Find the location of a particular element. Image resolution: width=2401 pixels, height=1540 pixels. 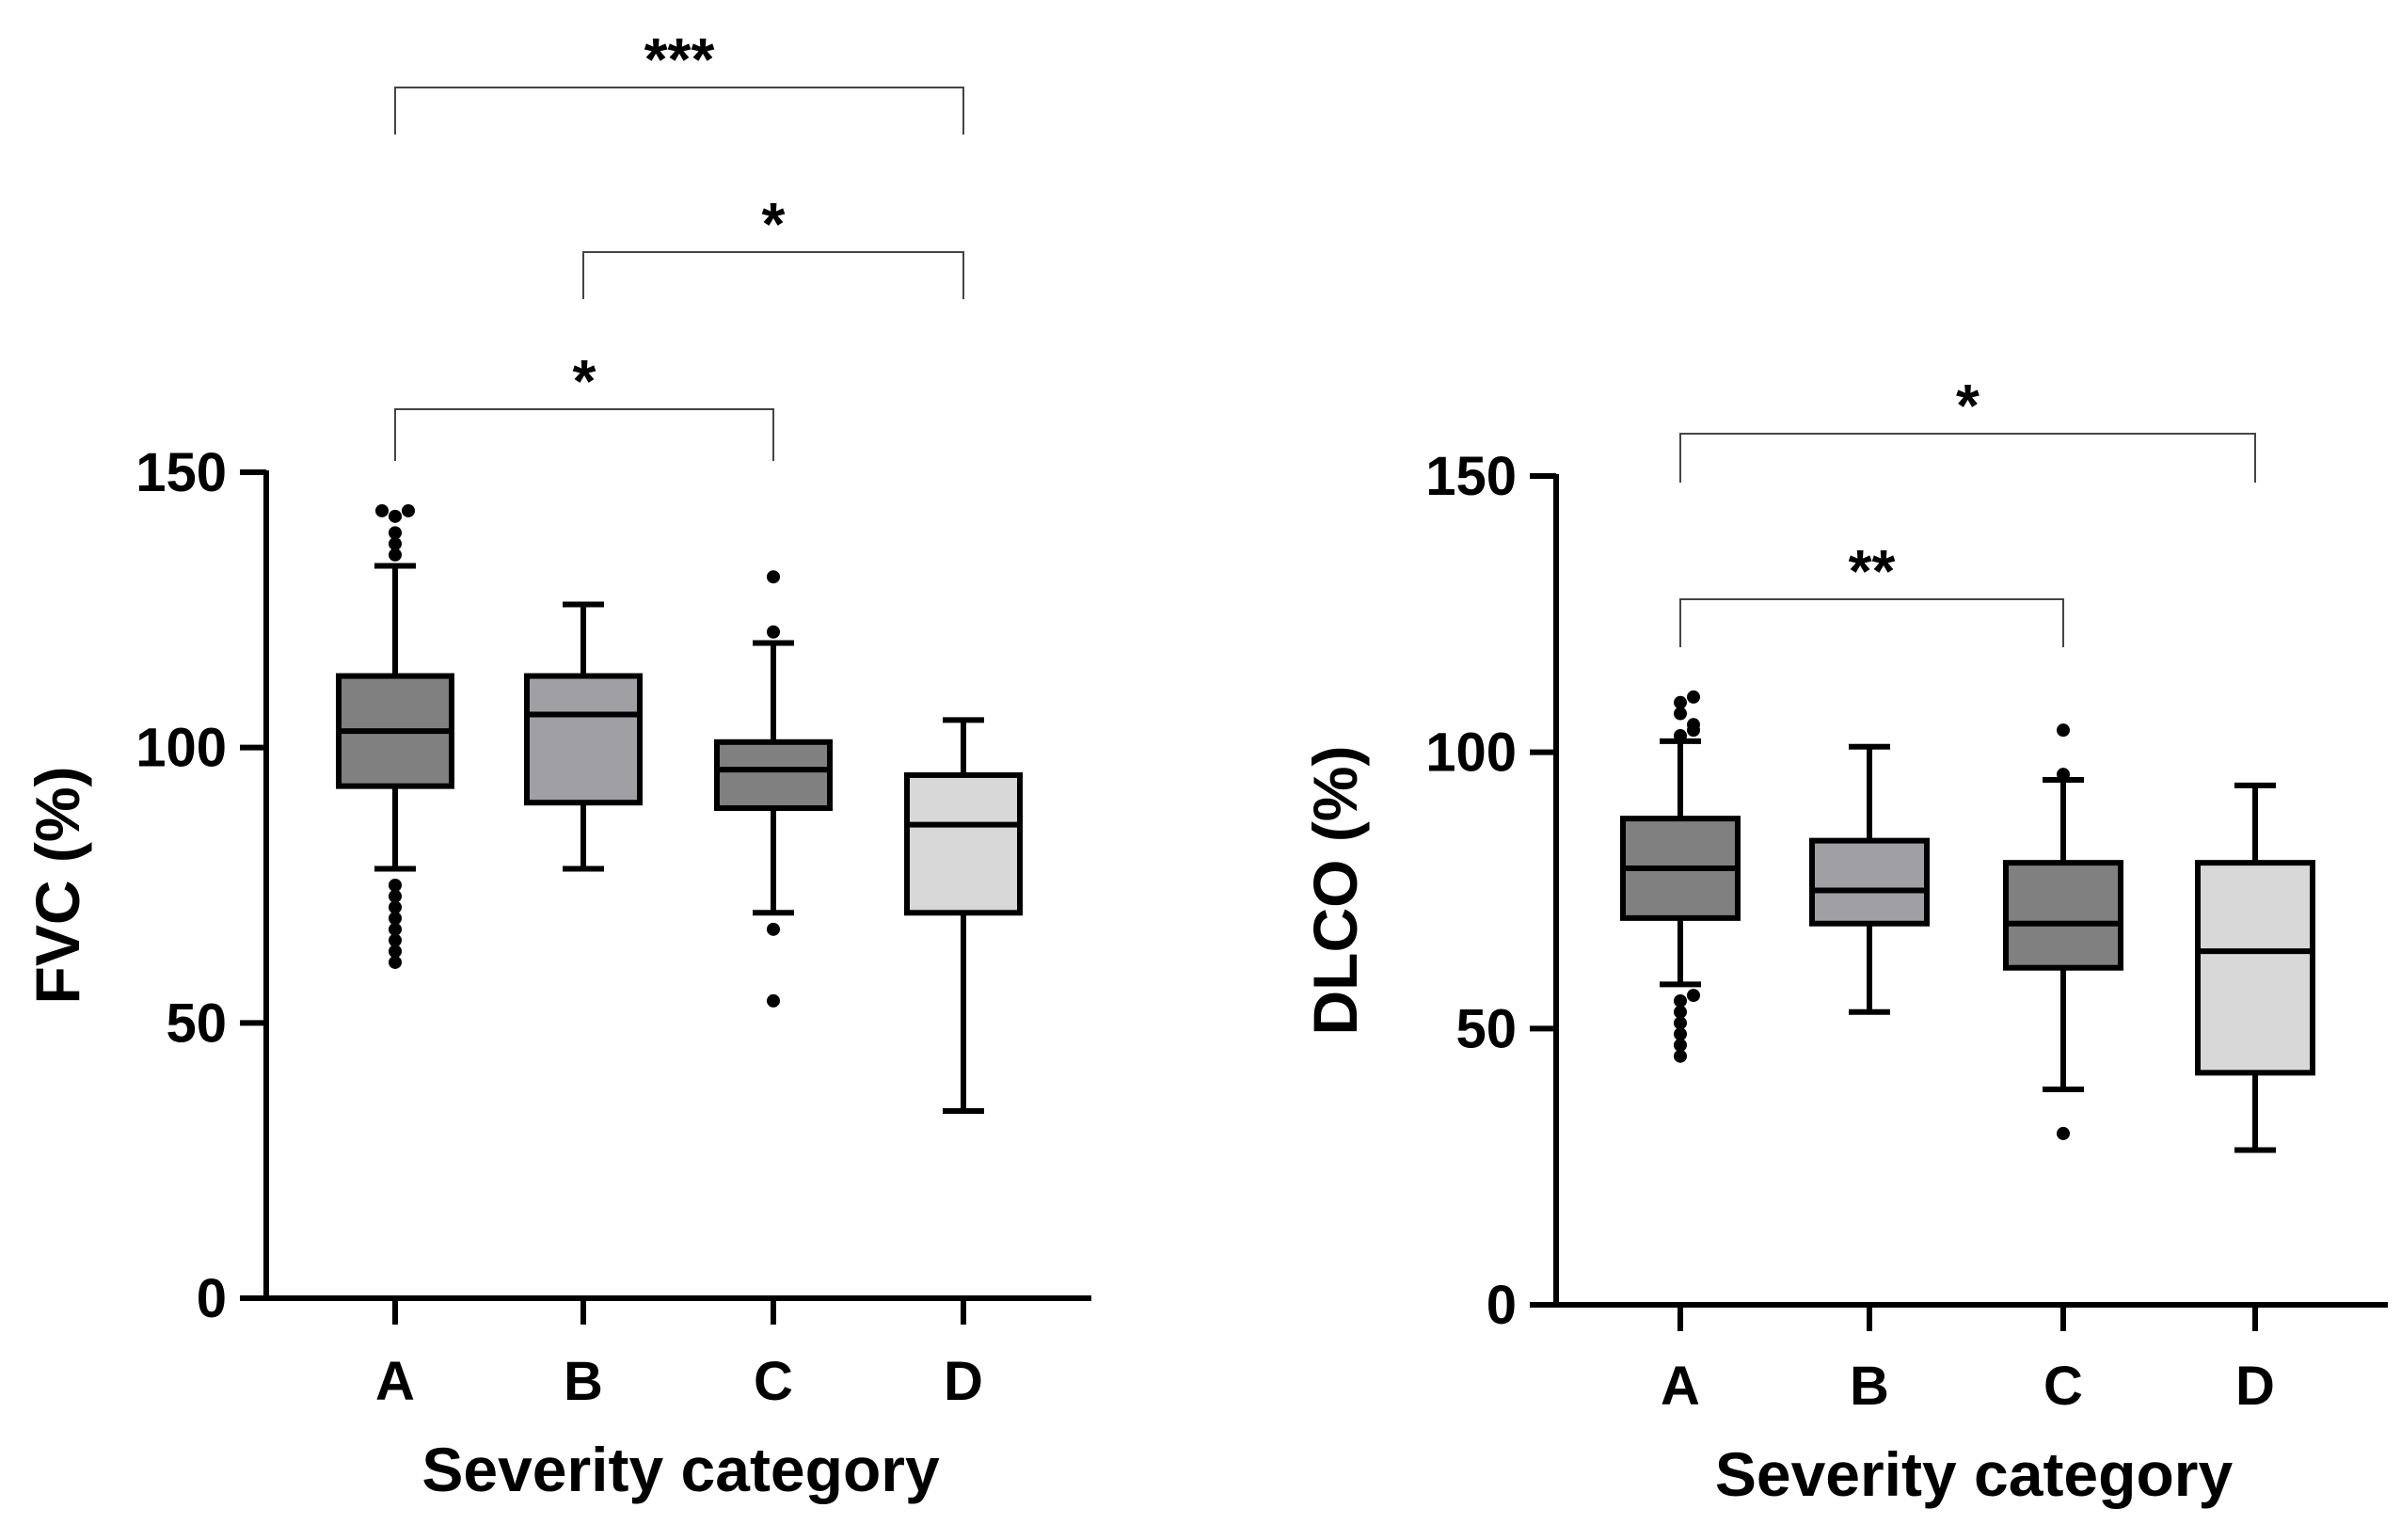

significance-bracket-a-d: *** is located at coordinates (679, 80).